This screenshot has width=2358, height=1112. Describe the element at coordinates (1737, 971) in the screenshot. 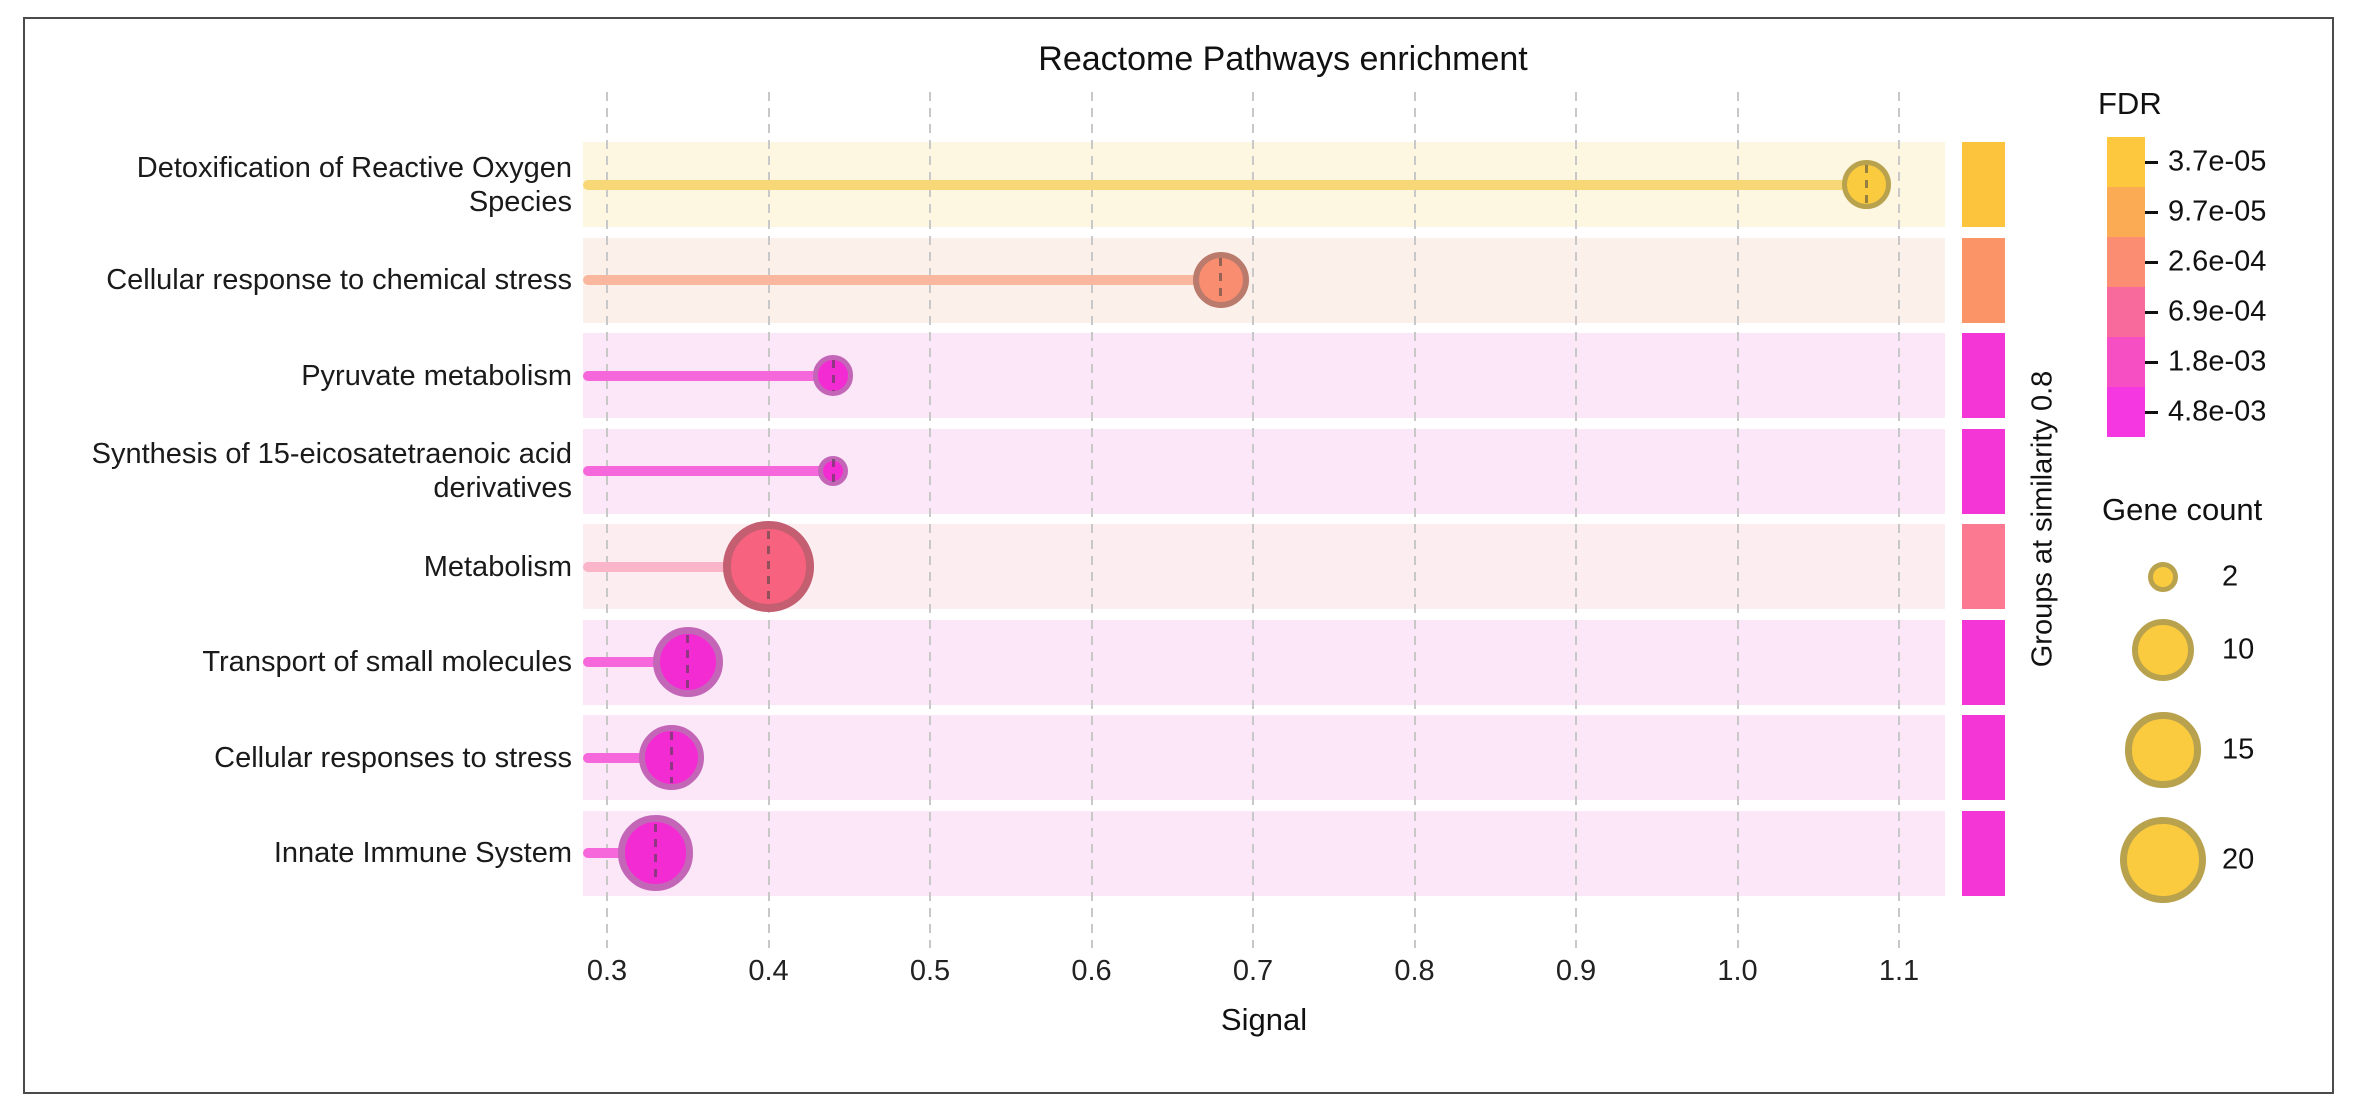

I see `x-tick-label: 1.0` at that location.